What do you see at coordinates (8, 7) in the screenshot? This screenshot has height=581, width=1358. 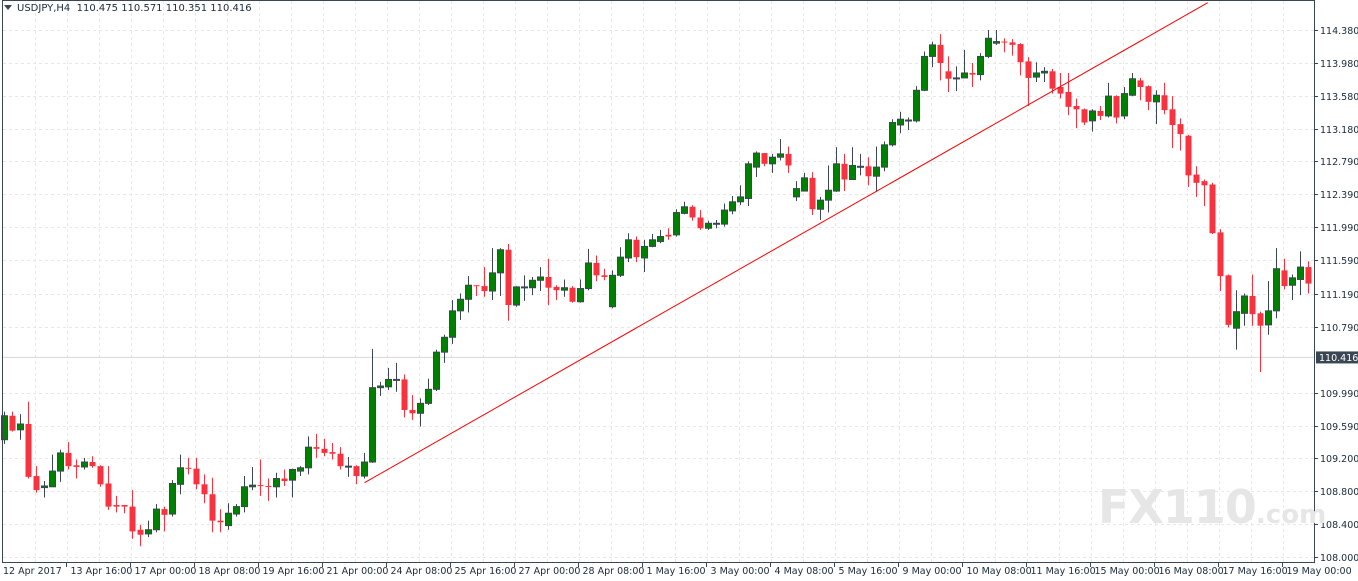 I see `collapse-triangle-icon` at bounding box center [8, 7].